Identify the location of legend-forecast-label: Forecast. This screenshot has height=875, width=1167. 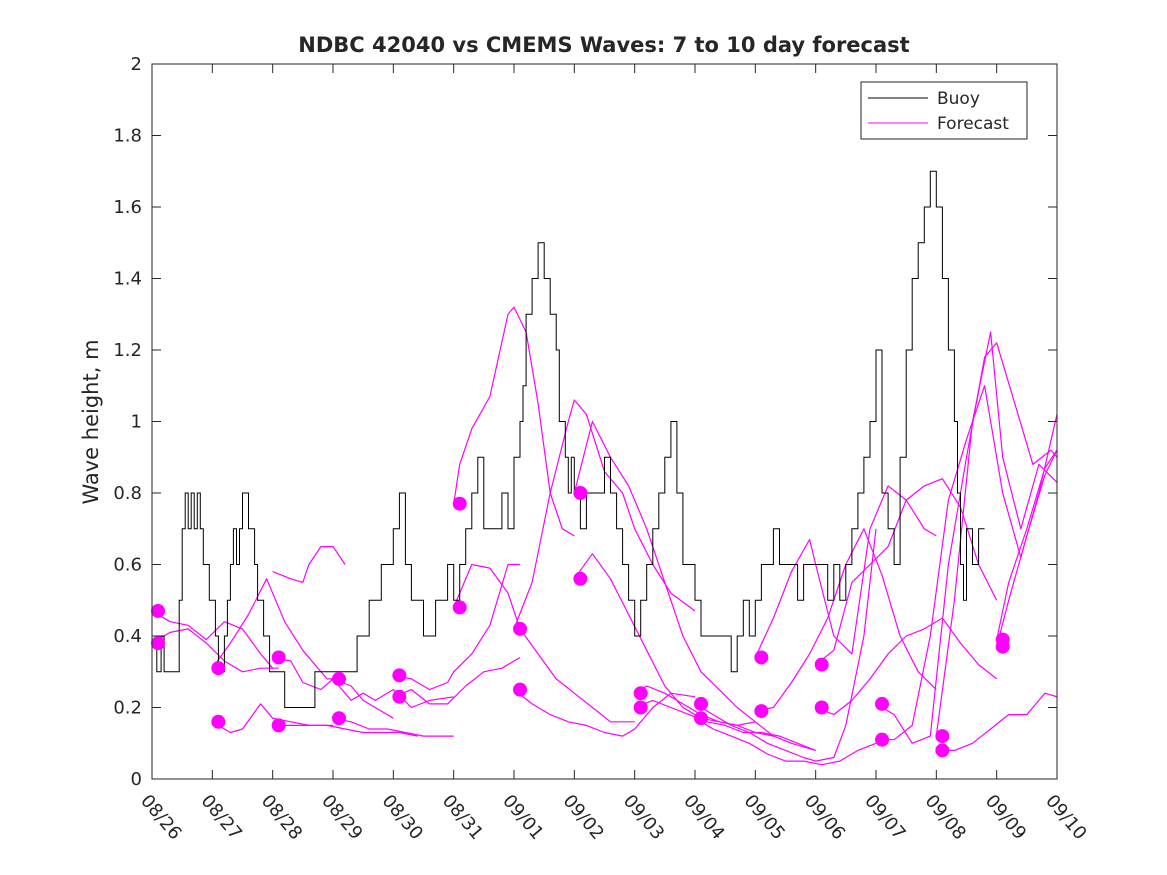
(973, 124).